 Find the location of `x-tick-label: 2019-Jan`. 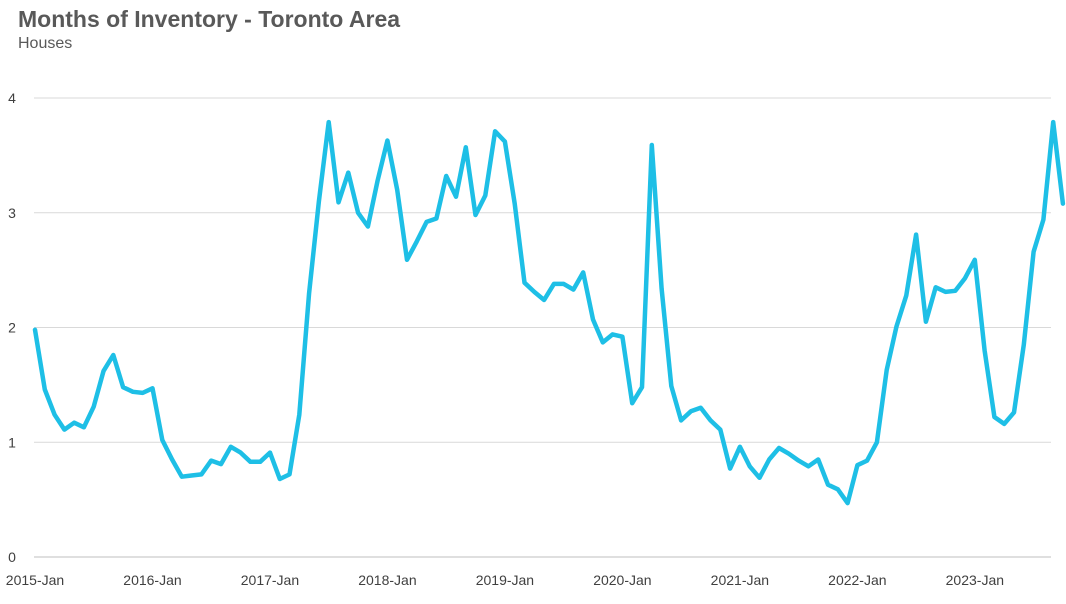

x-tick-label: 2019-Jan is located at coordinates (505, 580).